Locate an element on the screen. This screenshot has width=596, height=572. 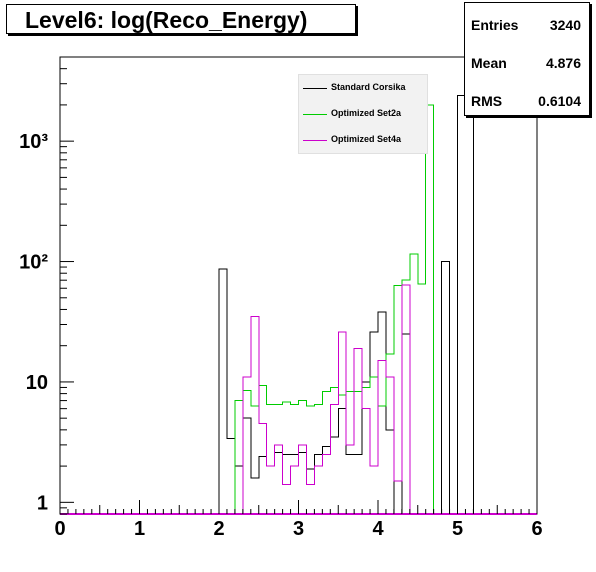
legend-entry: Standard Corsika is located at coordinates (365, 89).